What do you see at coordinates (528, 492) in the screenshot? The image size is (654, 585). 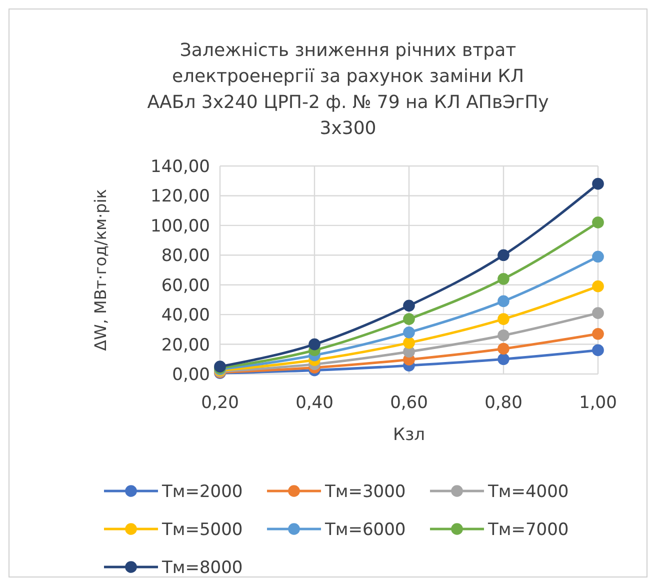 I see `legend-label: Тм=4000` at bounding box center [528, 492].